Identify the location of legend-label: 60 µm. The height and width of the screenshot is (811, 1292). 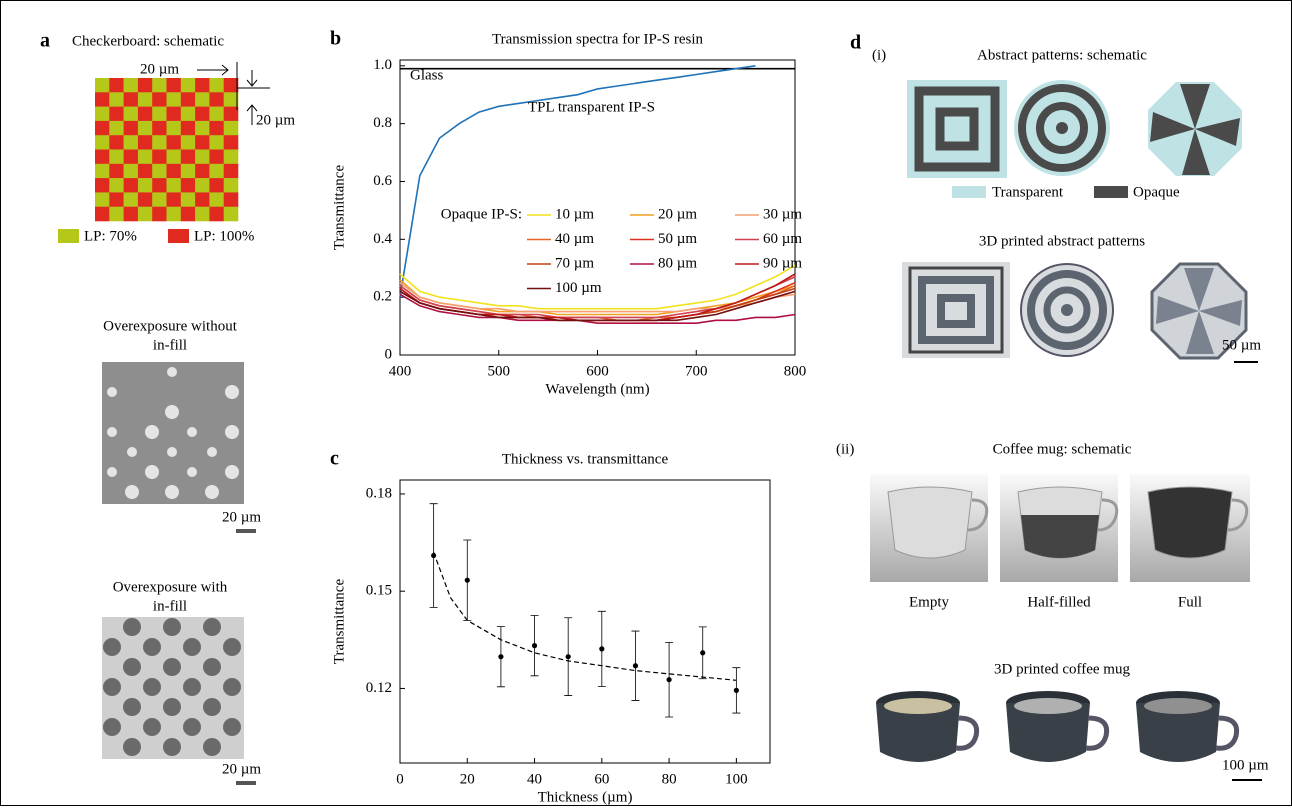
(782, 239).